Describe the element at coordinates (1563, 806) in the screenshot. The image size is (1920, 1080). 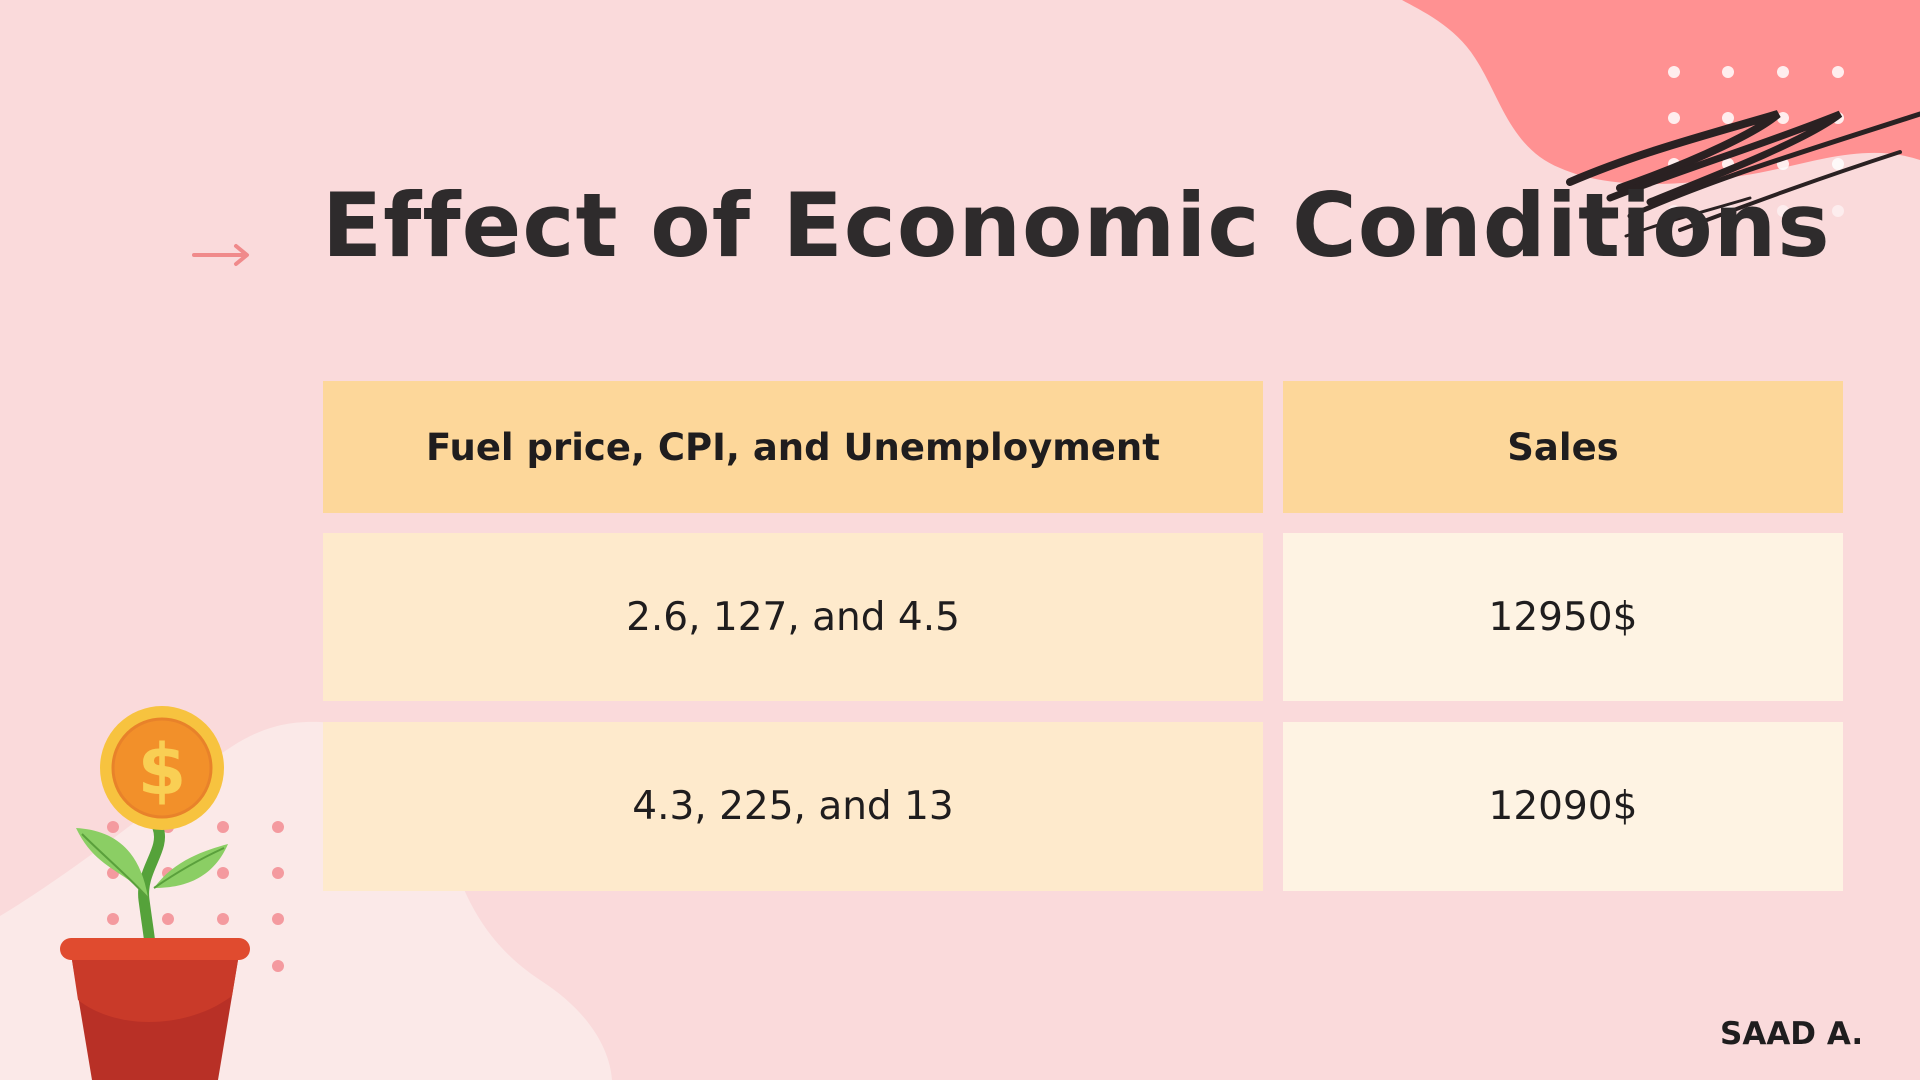
I see `table-cell: 12090$` at that location.